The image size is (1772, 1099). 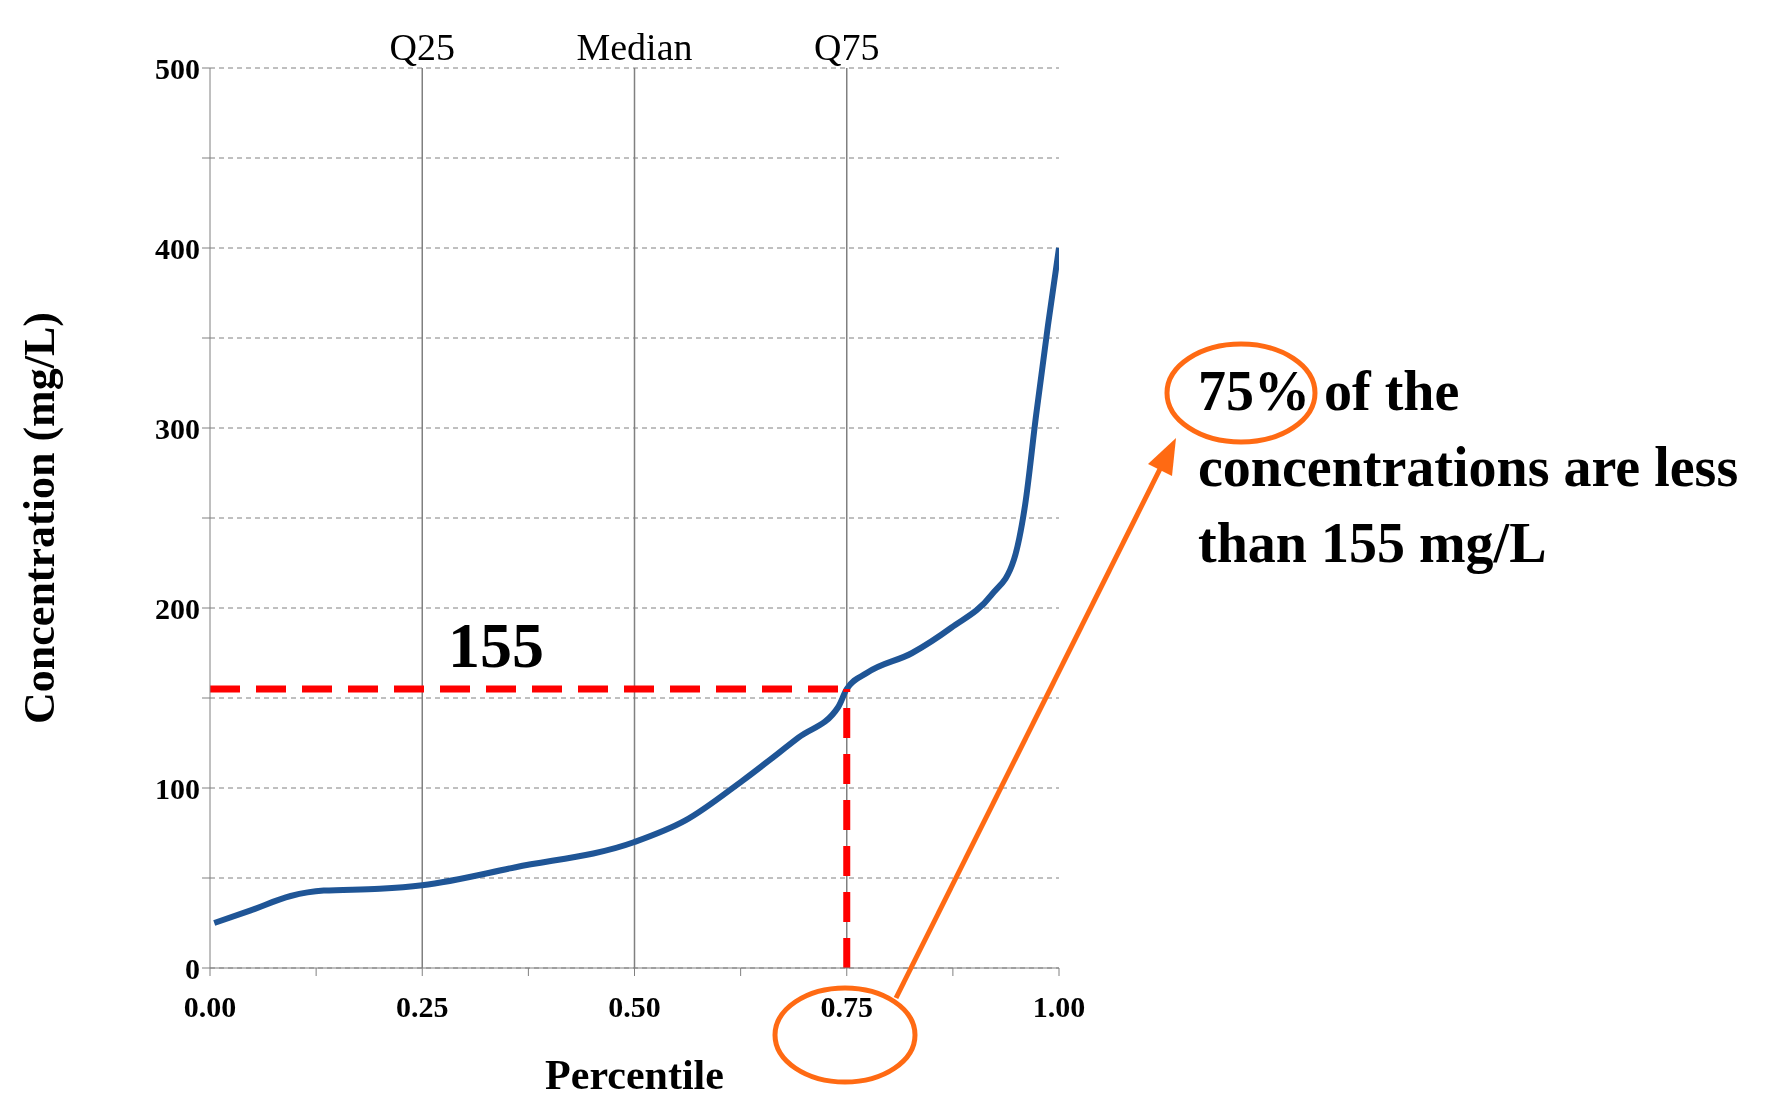 I want to click on y-tick-label: 100, so click(x=177, y=788).